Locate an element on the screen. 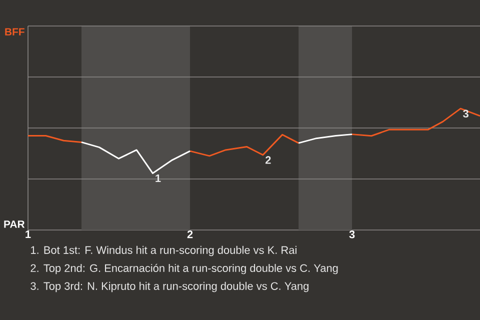 This screenshot has width=480, height=320. x-tick-label: 1 is located at coordinates (28, 234).